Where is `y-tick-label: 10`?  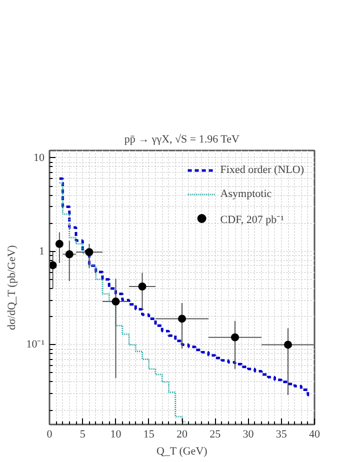
y-tick-label: 10 is located at coordinates (39, 158).